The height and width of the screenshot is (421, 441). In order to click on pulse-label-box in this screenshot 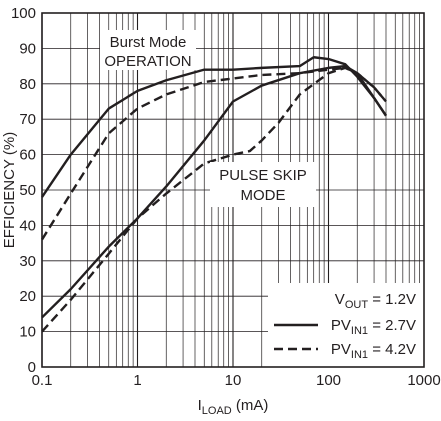, I will do `click(263, 184)`.